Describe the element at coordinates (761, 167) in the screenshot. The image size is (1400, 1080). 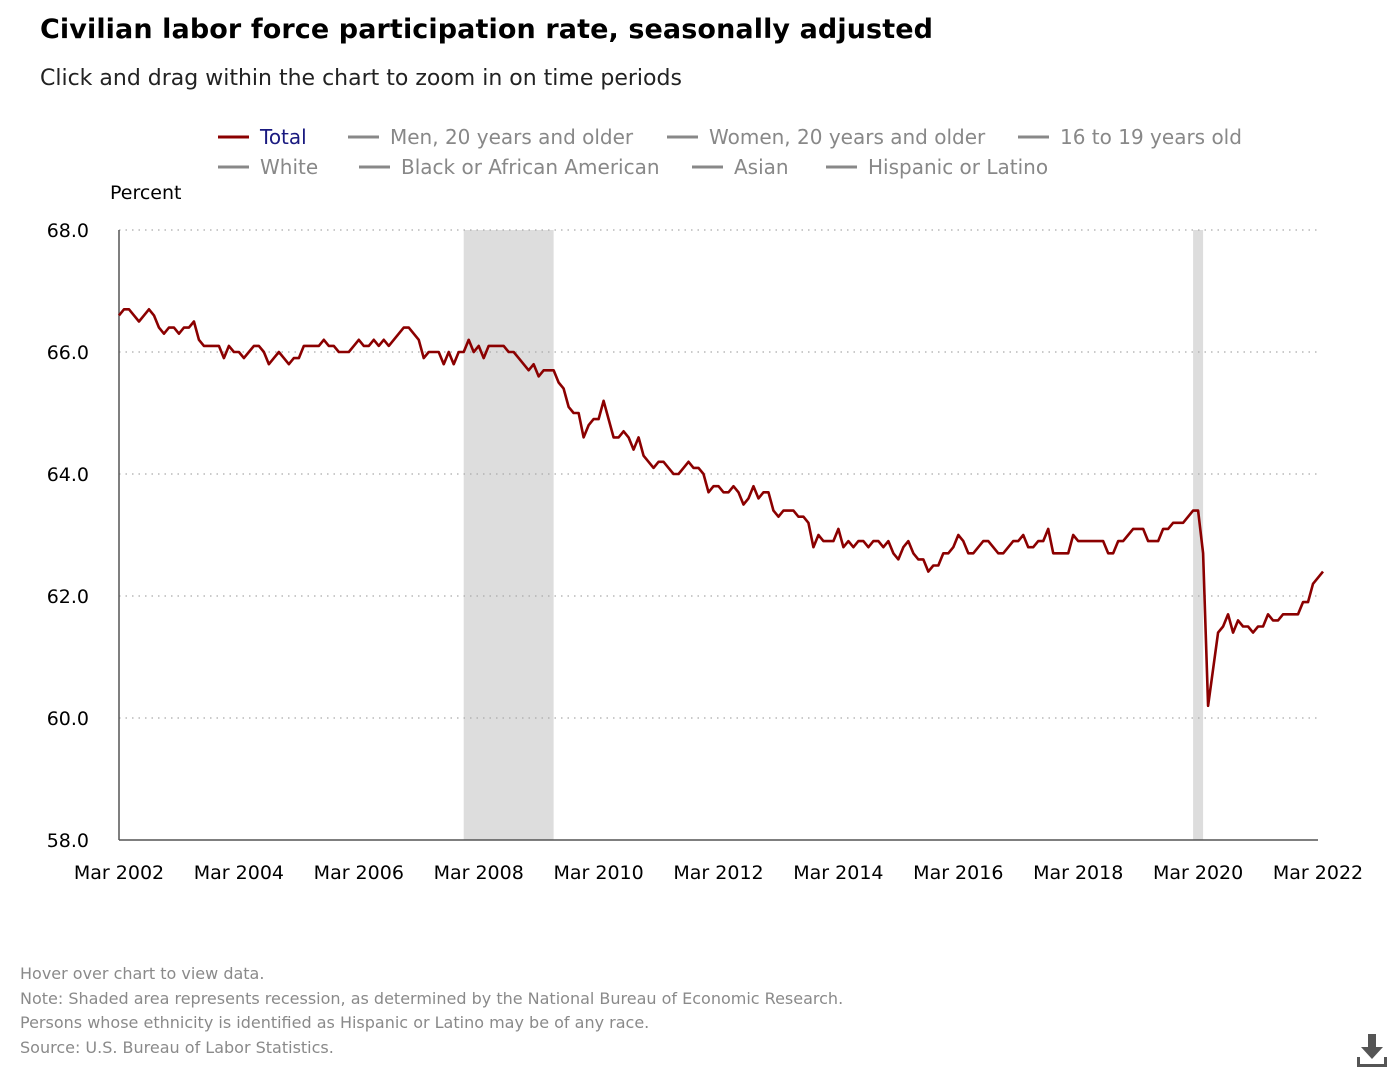
I see `legend-item: Asian` at that location.